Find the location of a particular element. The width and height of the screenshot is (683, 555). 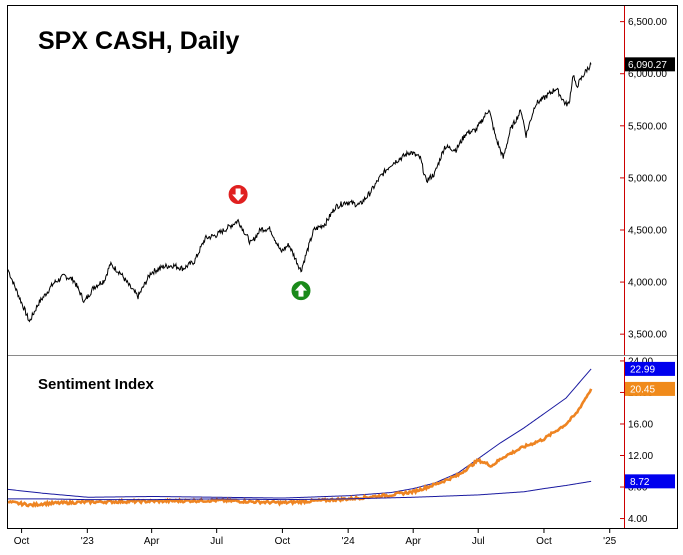

arrow-down-icon is located at coordinates (238, 194).